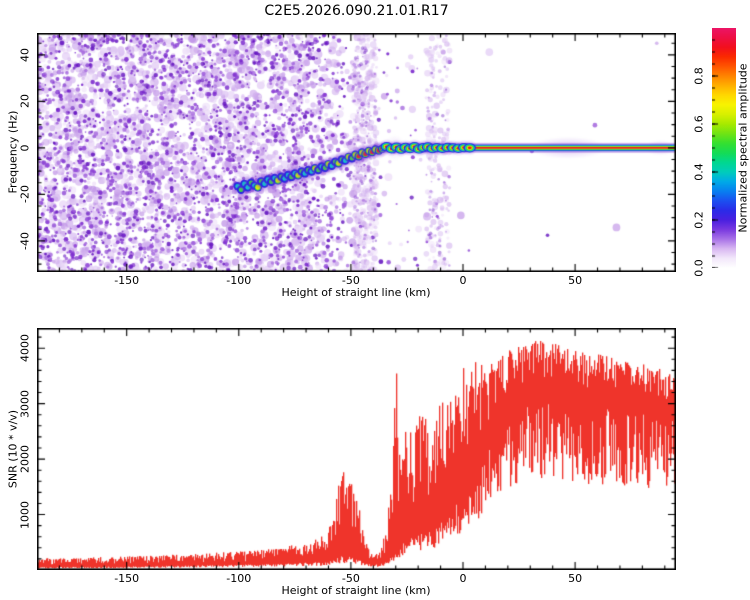 The image size is (750, 600). I want to click on spectrogram-x-tick-label: 50, so click(575, 280).